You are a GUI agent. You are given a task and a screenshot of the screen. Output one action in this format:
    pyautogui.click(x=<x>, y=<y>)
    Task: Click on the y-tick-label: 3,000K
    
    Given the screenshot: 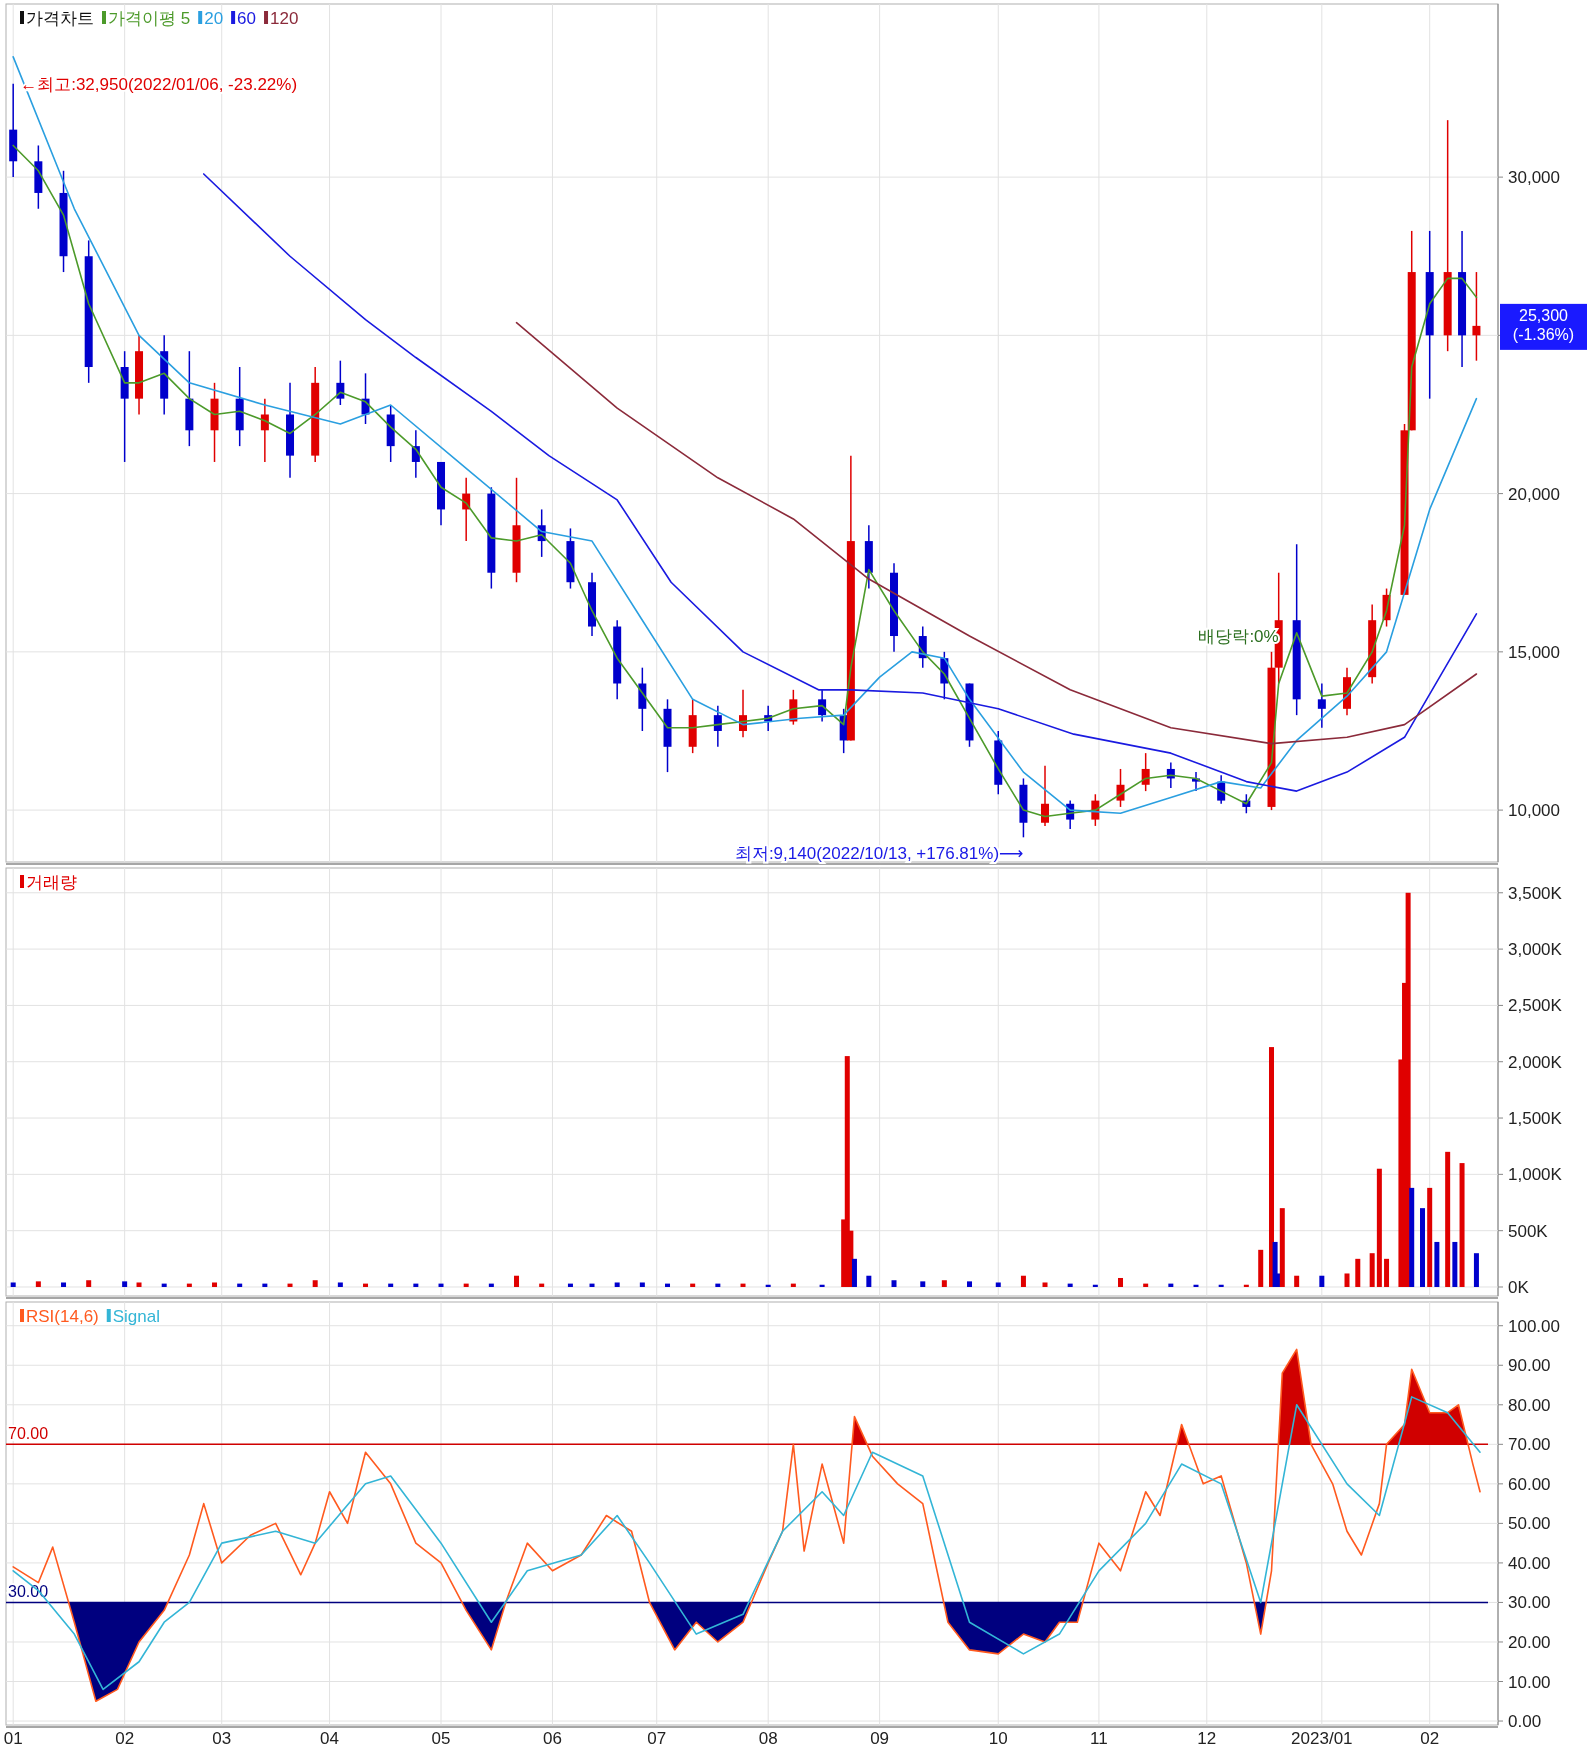 What is the action you would take?
    pyautogui.click(x=1535, y=950)
    